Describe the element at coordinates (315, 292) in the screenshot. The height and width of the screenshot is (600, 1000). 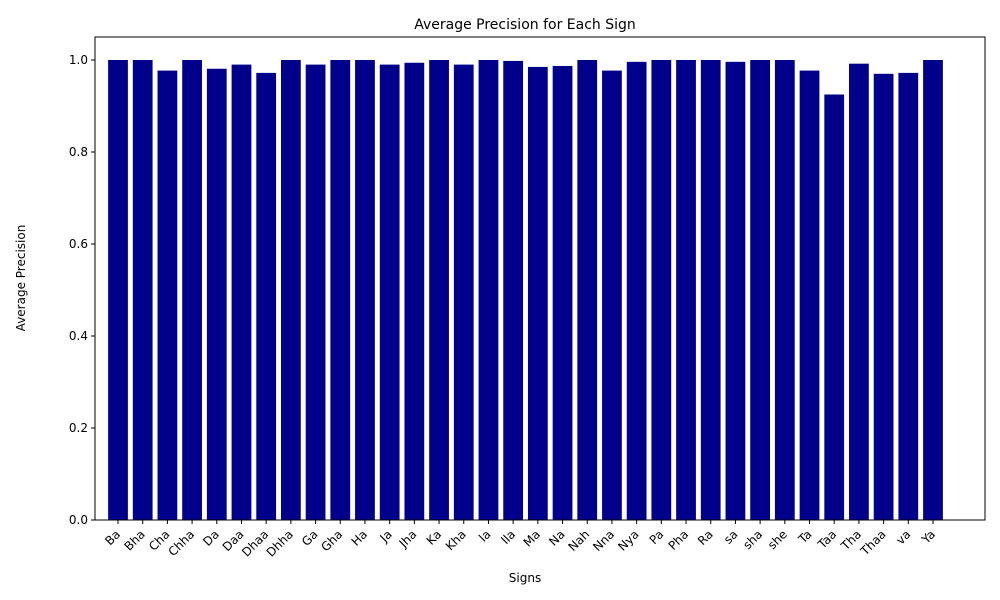
I see `bar-Ga` at that location.